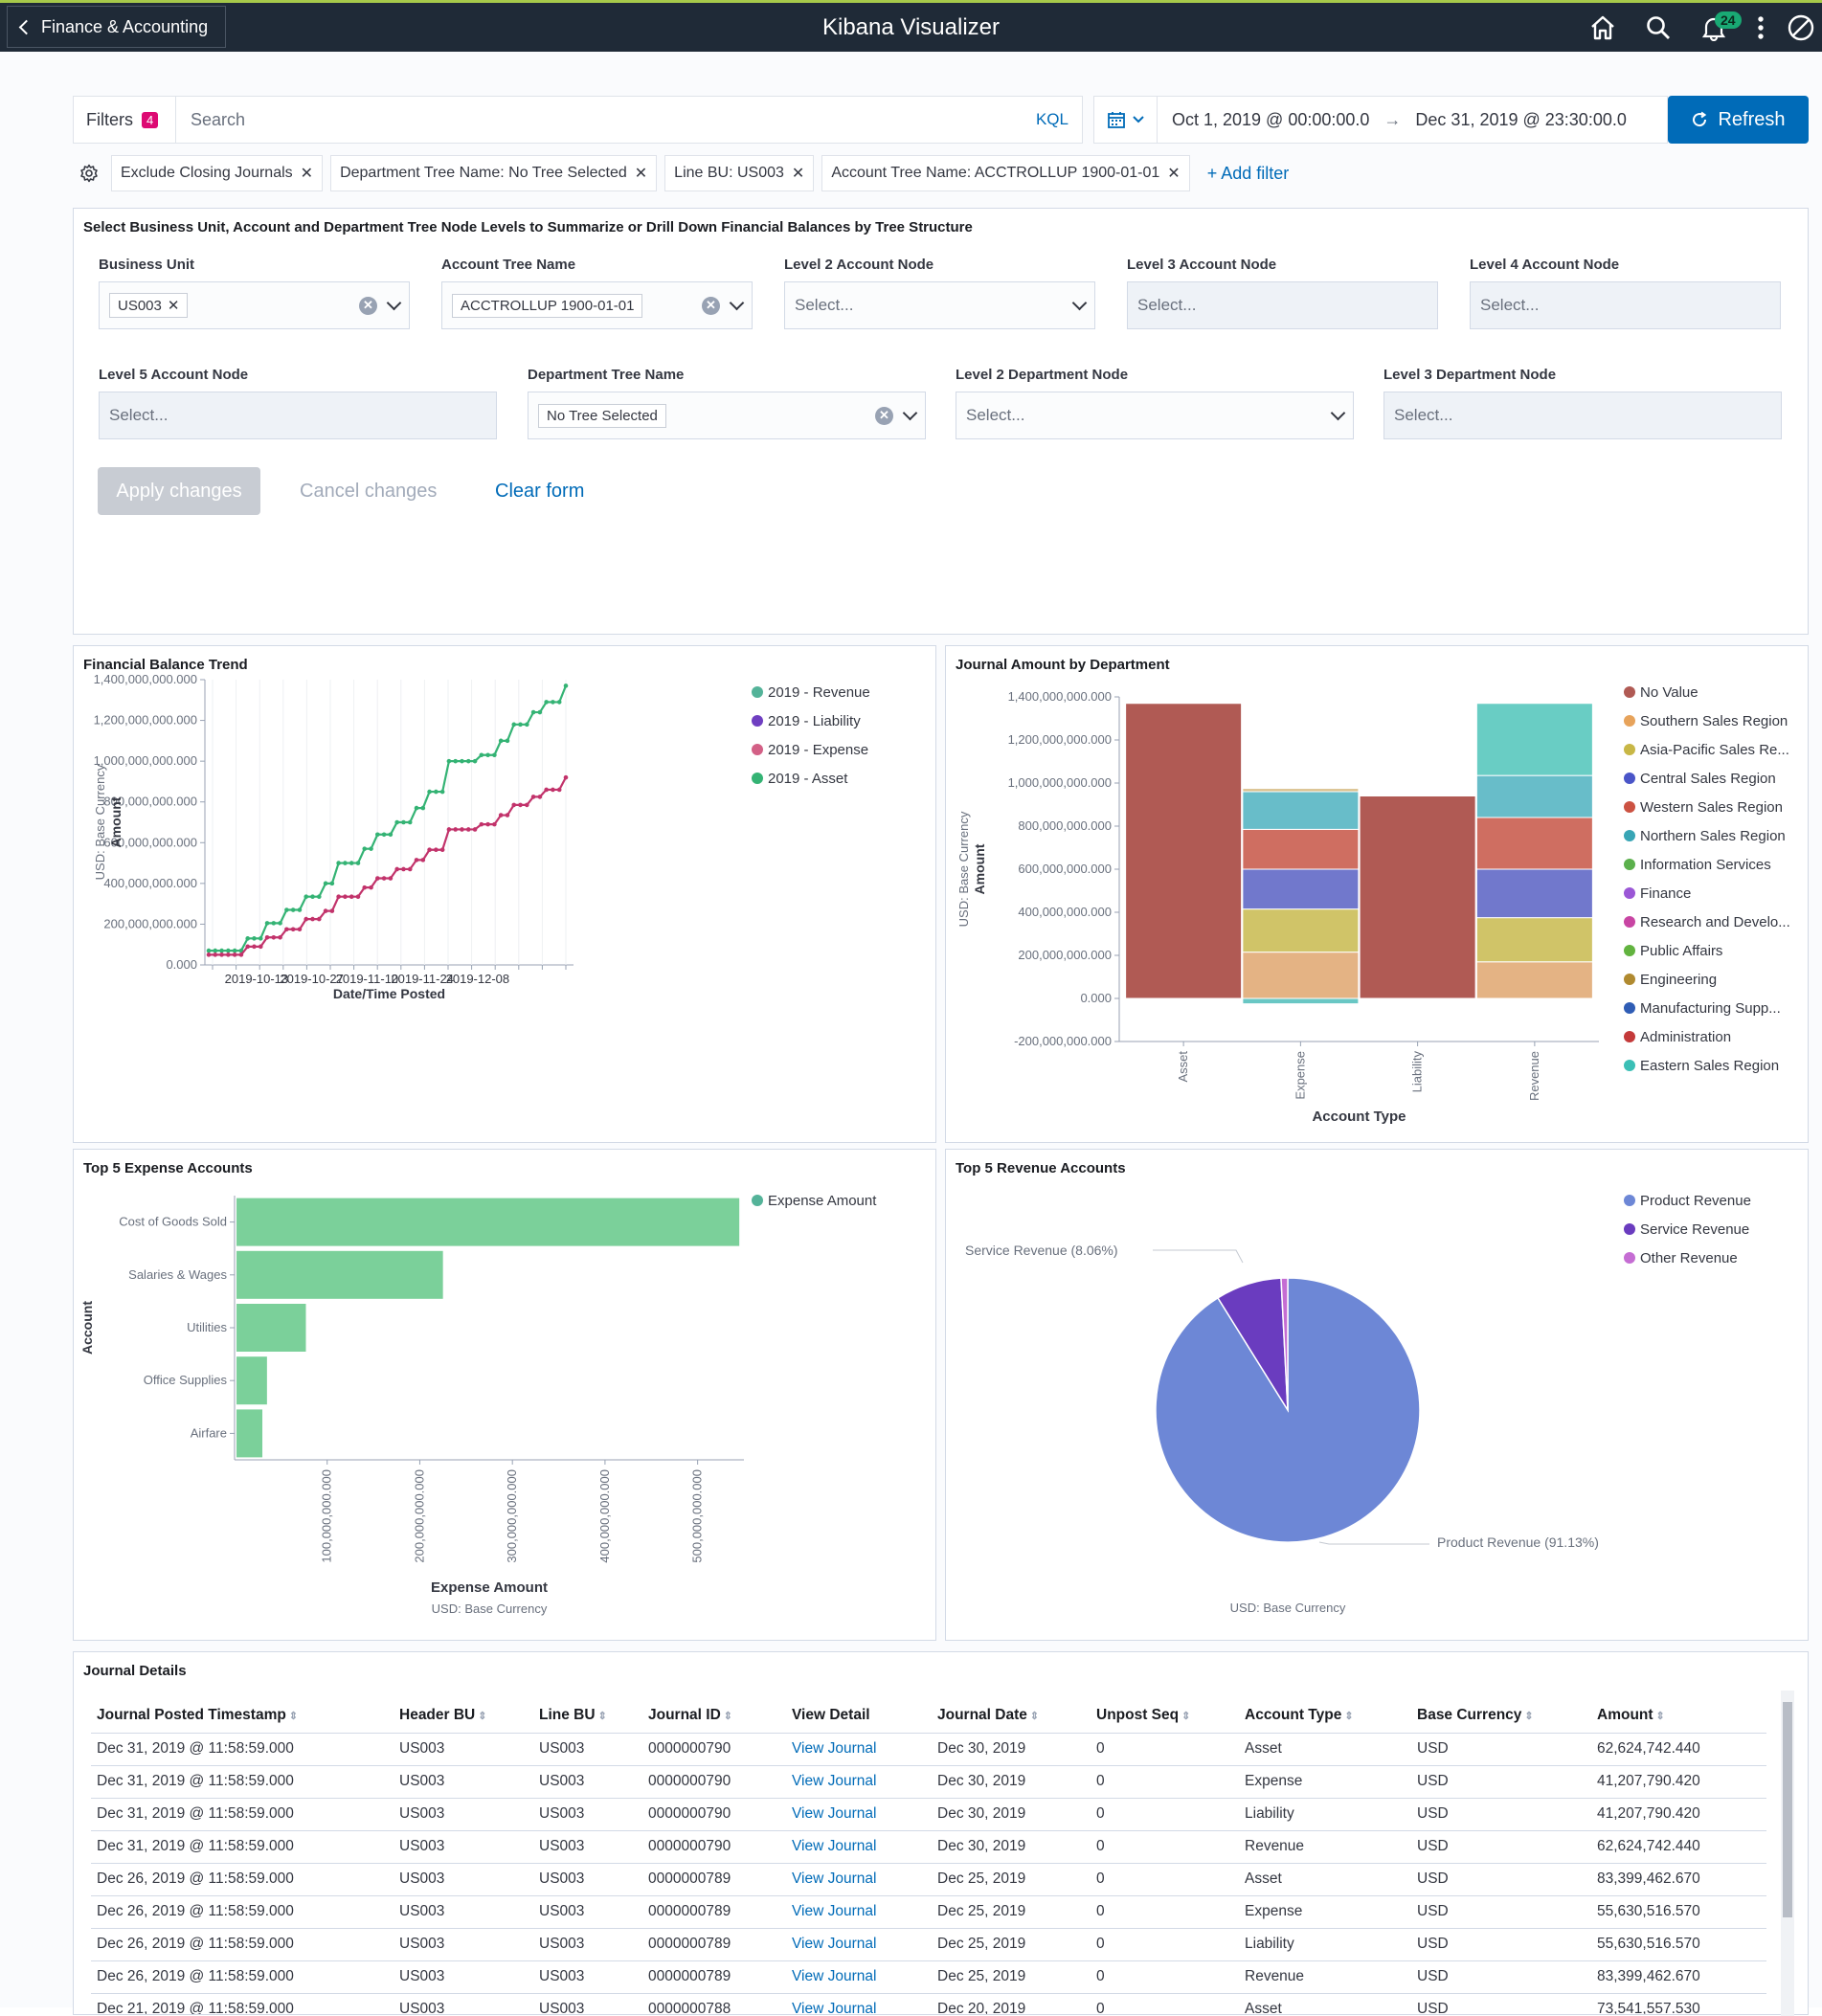  I want to click on column-header: View Detail, so click(859, 1716).